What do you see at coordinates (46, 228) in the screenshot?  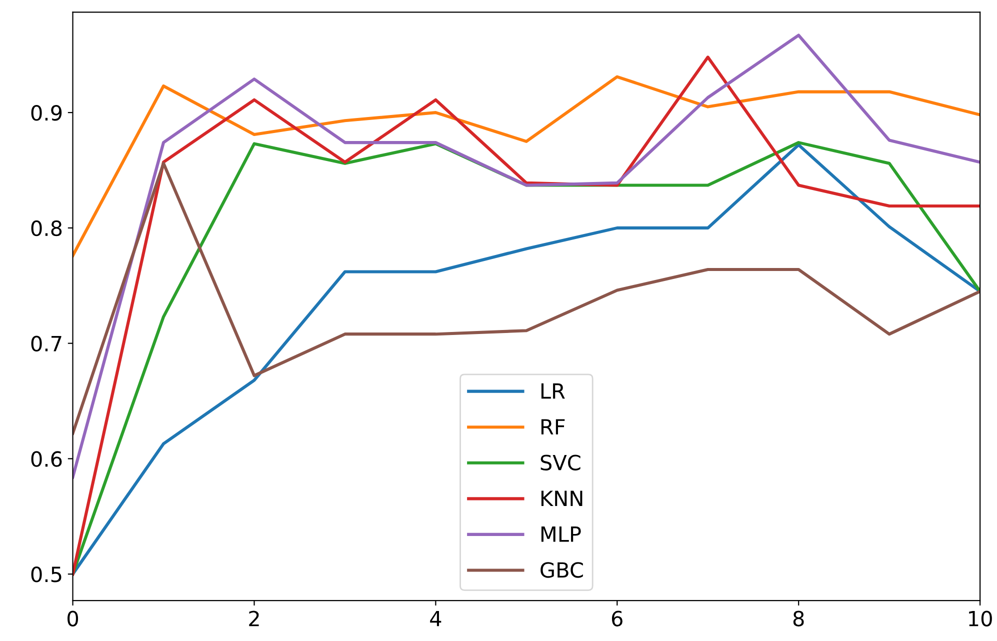 I see `y-tick-label: 0.8` at bounding box center [46, 228].